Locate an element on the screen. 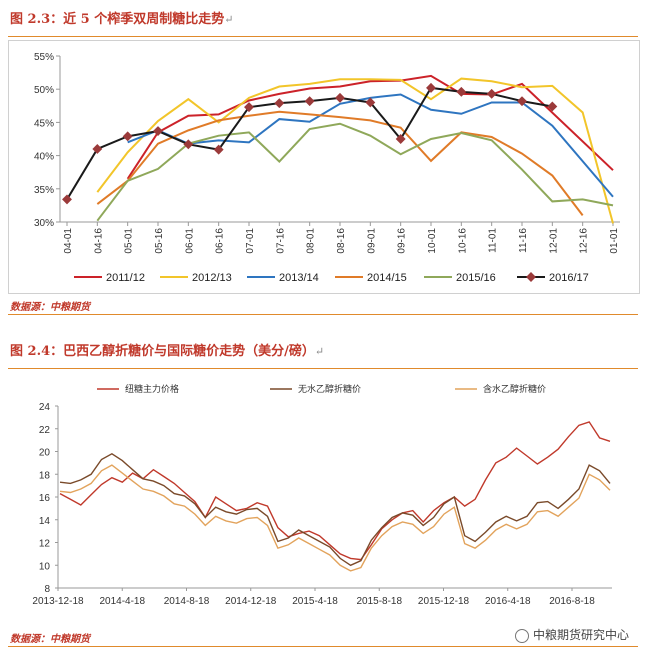 The height and width of the screenshot is (655, 651). figure1-source: 数据源：中粮期货 is located at coordinates (50, 307).